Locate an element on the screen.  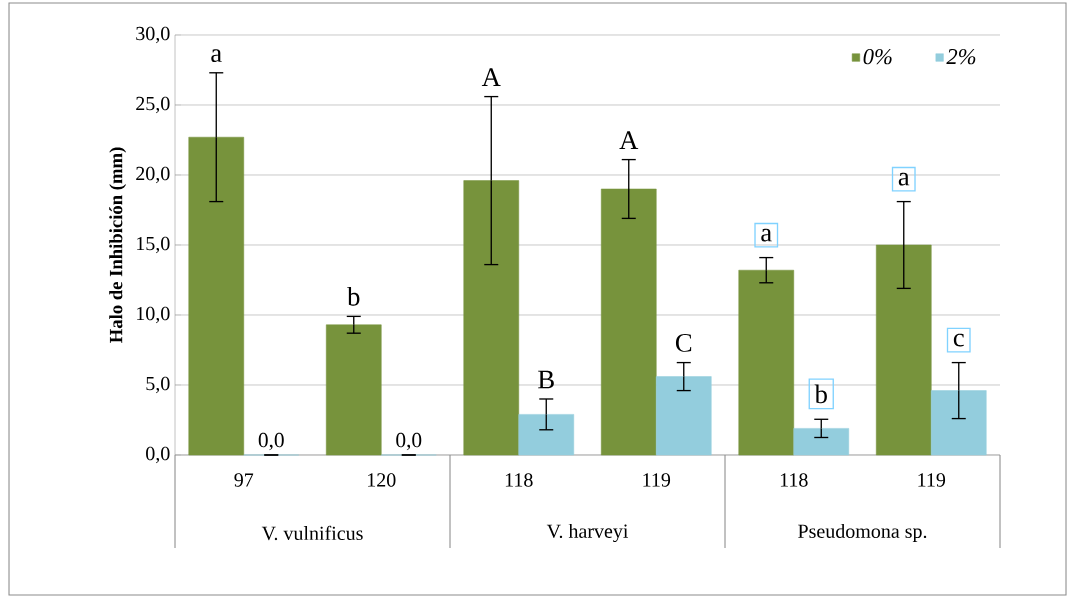
x-tick-label: 120 is located at coordinates (382, 480).